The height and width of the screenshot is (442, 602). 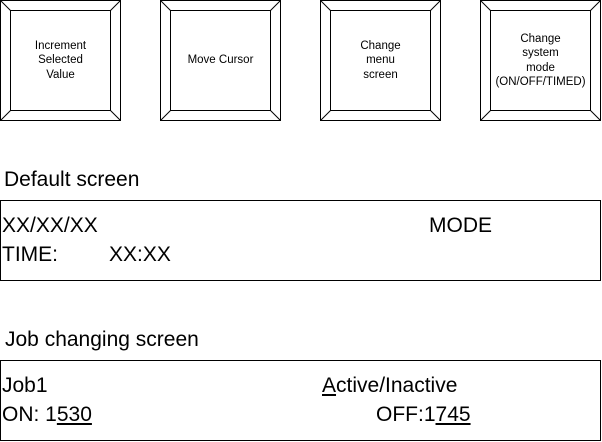 I want to click on time-value: XX:XX, so click(x=140, y=254).